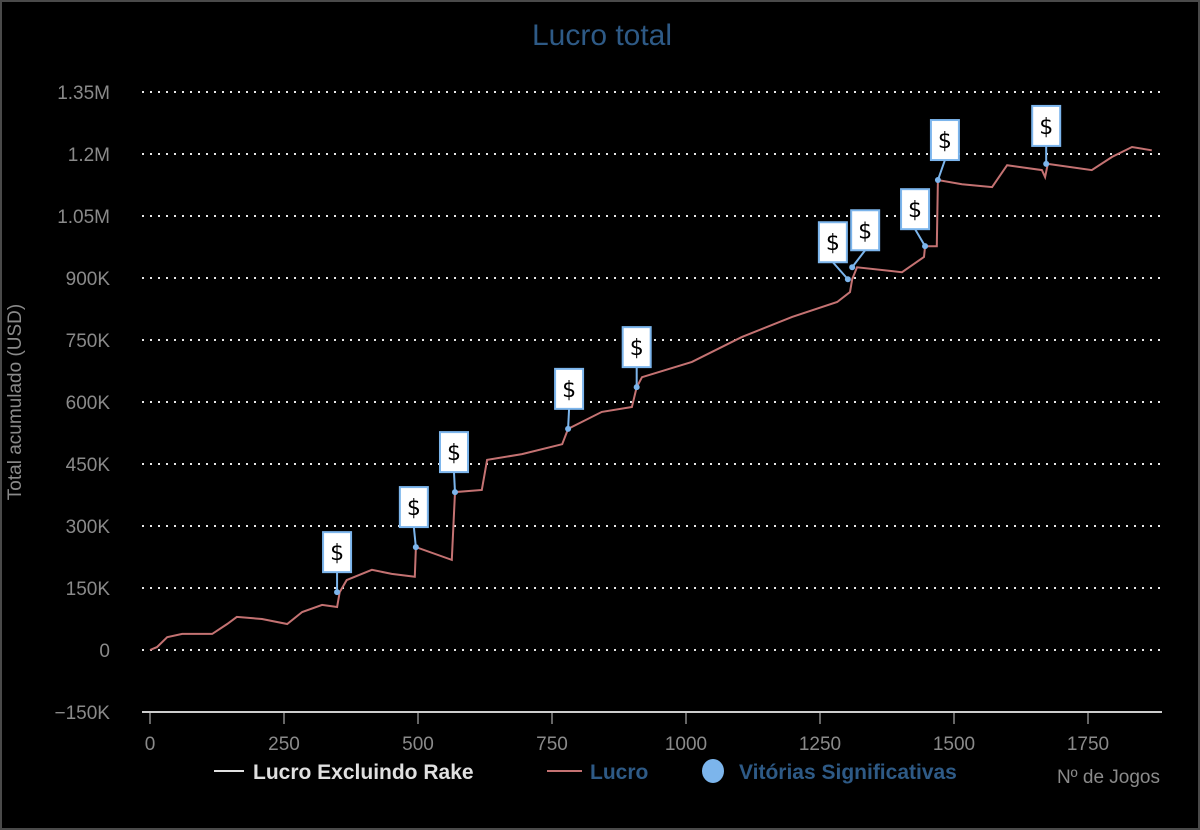  I want to click on y-tick-label: 750K, so click(88, 341).